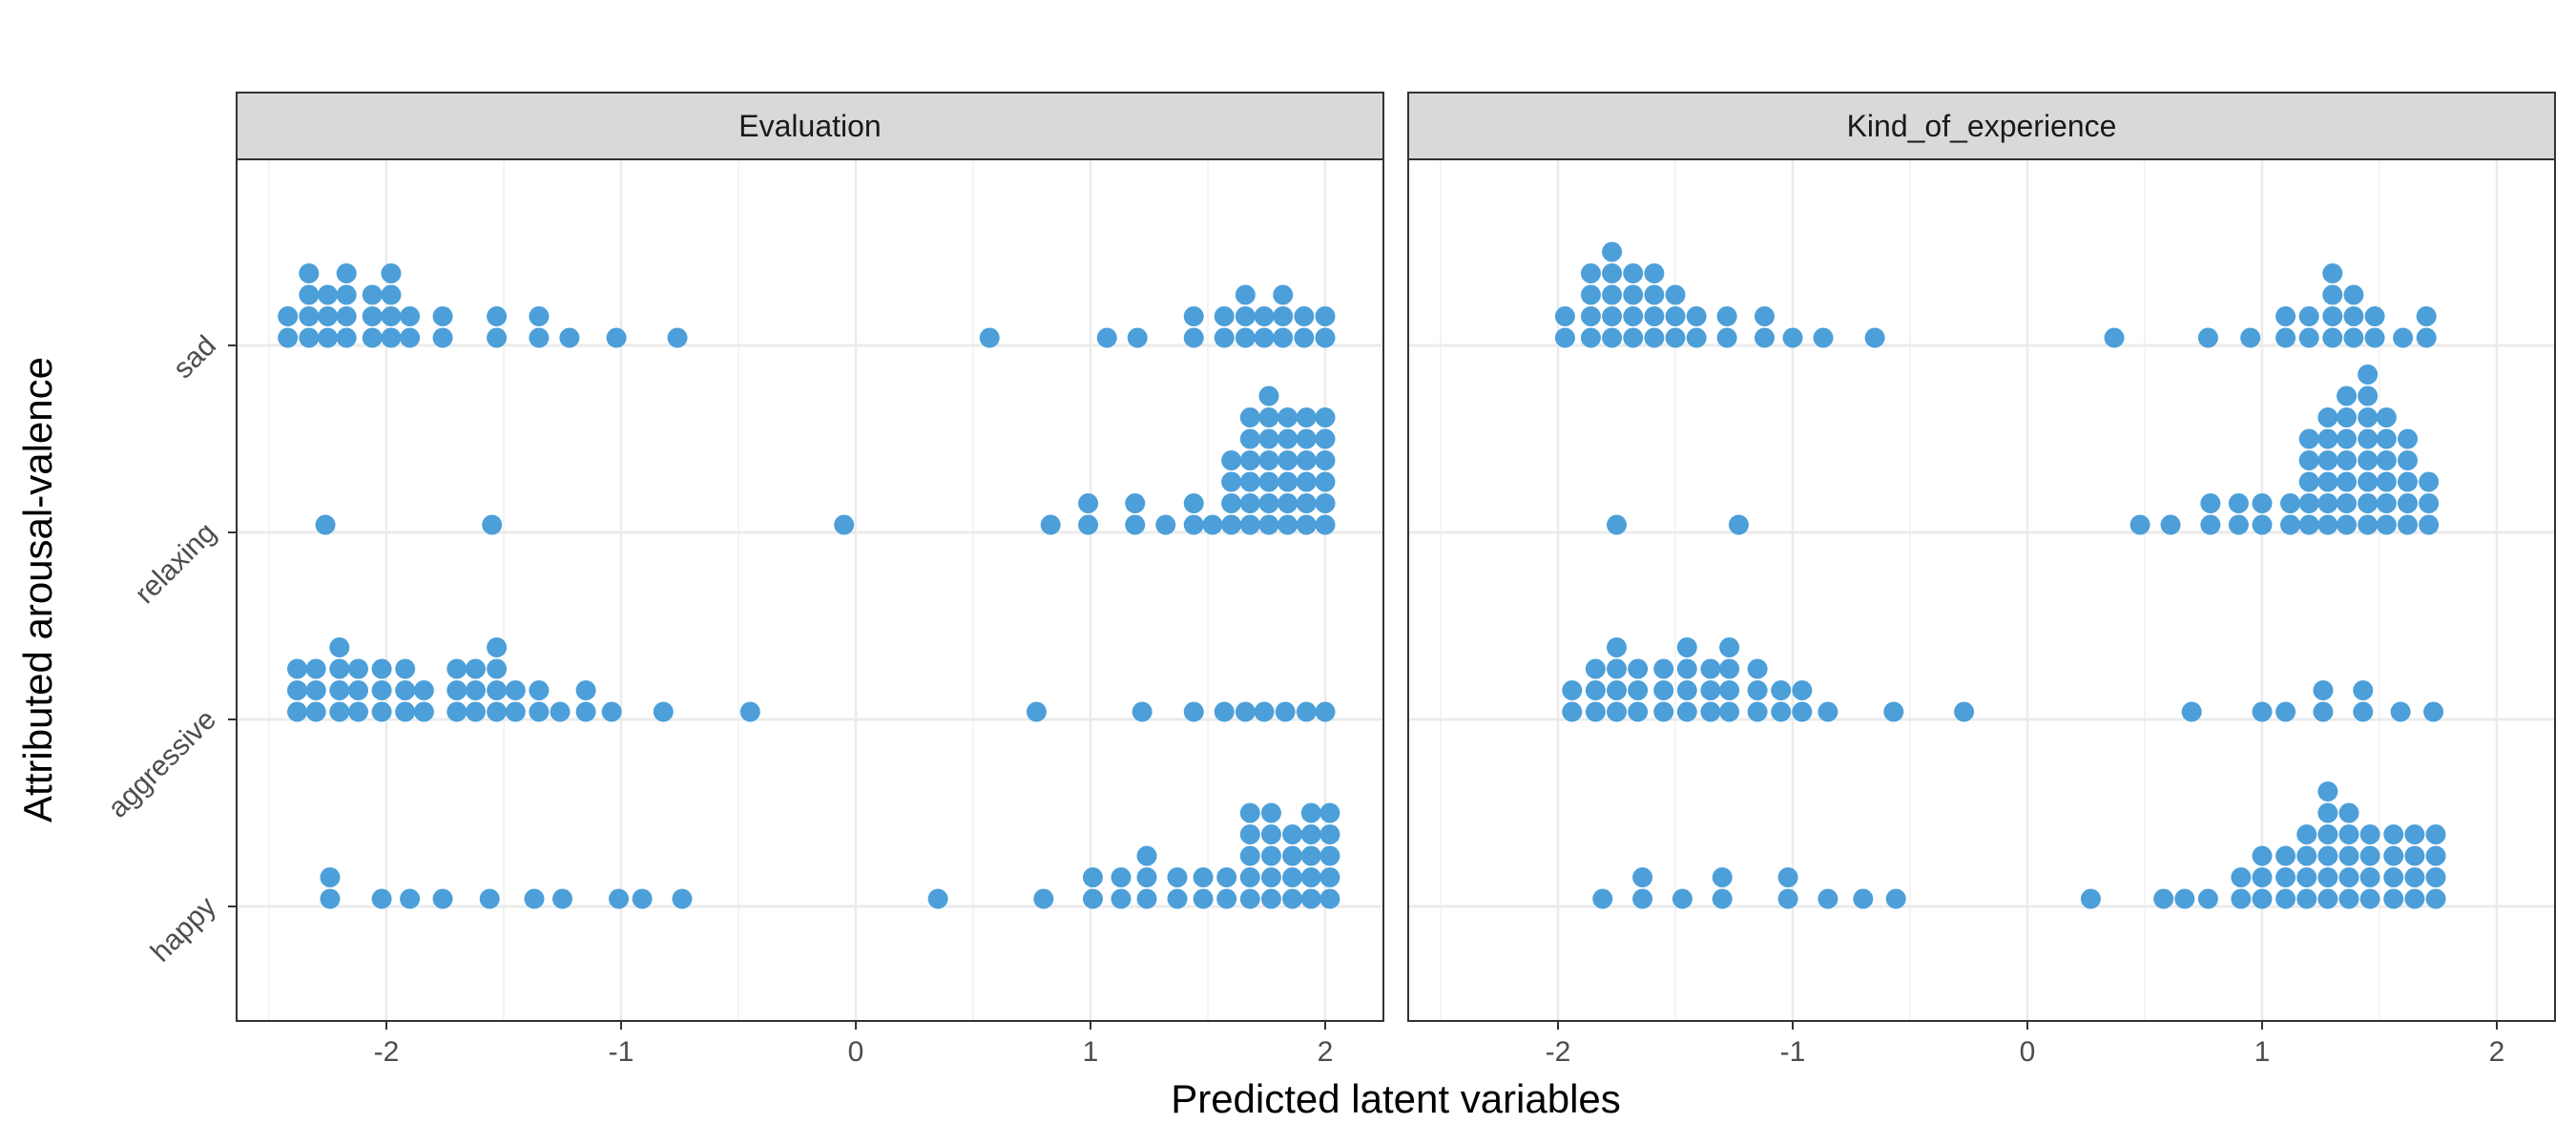  What do you see at coordinates (856, 1052) in the screenshot?
I see `x-tick-label: 0` at bounding box center [856, 1052].